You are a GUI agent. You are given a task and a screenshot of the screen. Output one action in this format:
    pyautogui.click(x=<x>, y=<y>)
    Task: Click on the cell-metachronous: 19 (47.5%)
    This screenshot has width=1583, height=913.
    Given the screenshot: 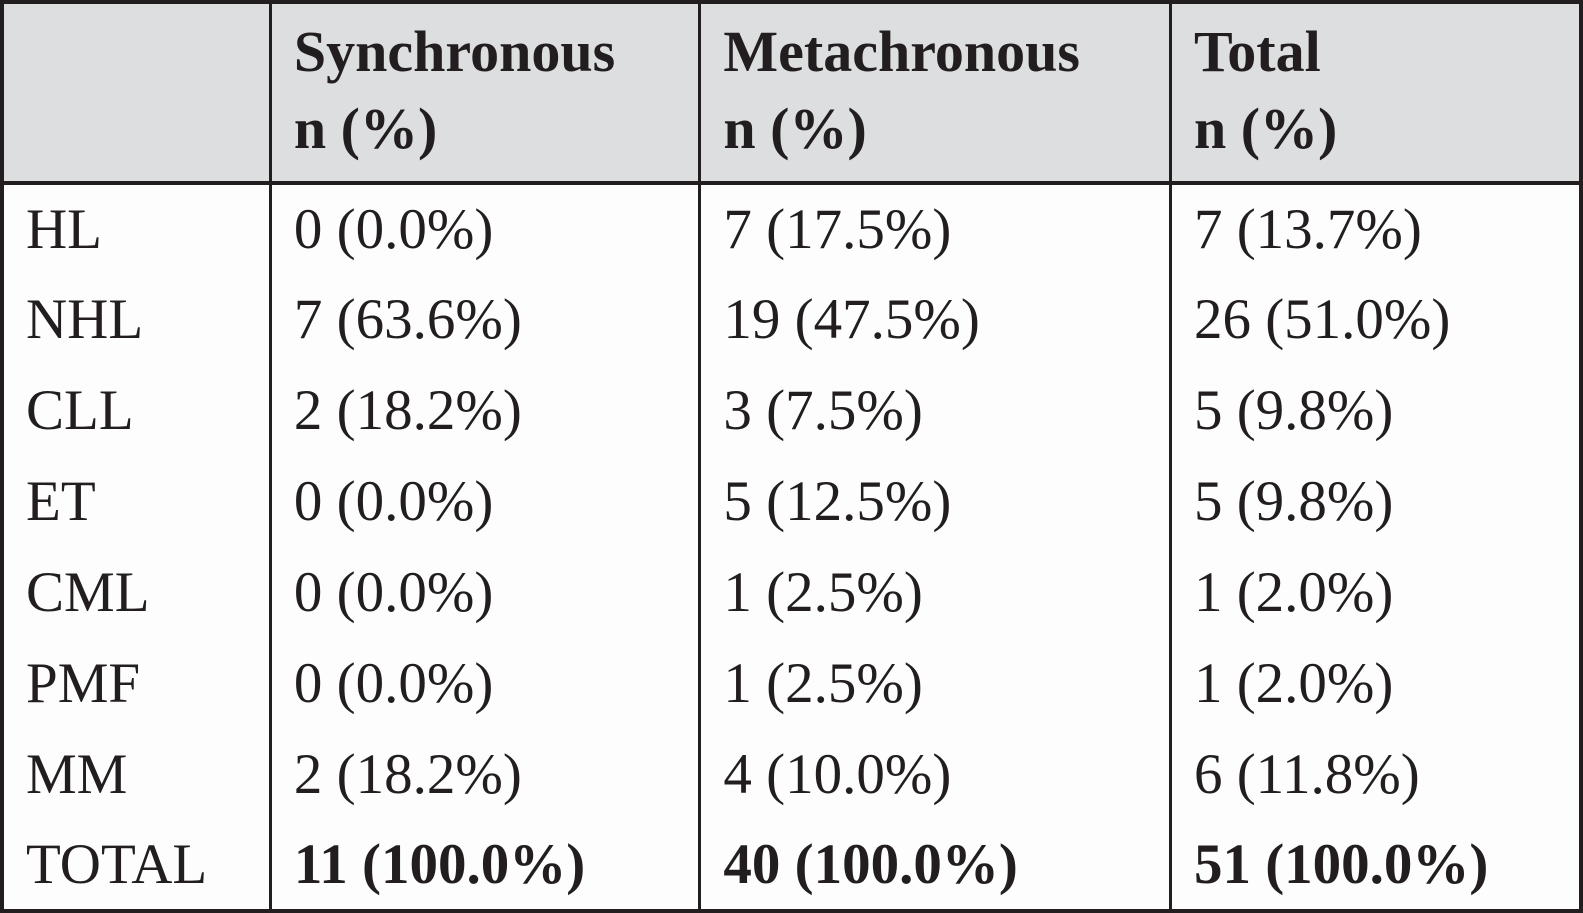 What is the action you would take?
    pyautogui.click(x=935, y=320)
    